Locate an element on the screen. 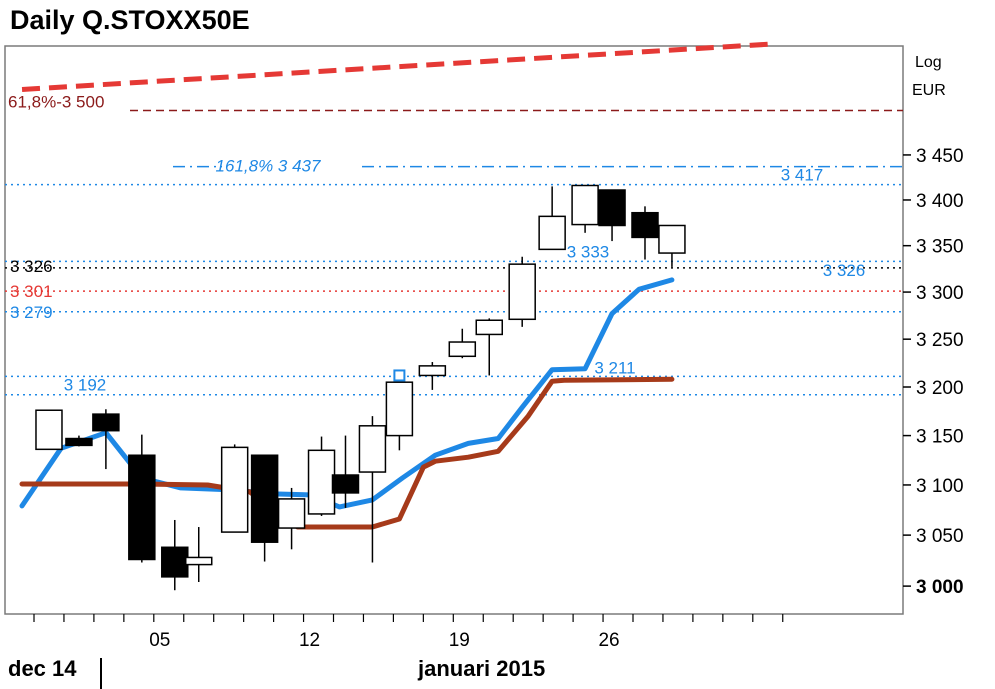  y-tick-label: 3 100 is located at coordinates (940, 486).